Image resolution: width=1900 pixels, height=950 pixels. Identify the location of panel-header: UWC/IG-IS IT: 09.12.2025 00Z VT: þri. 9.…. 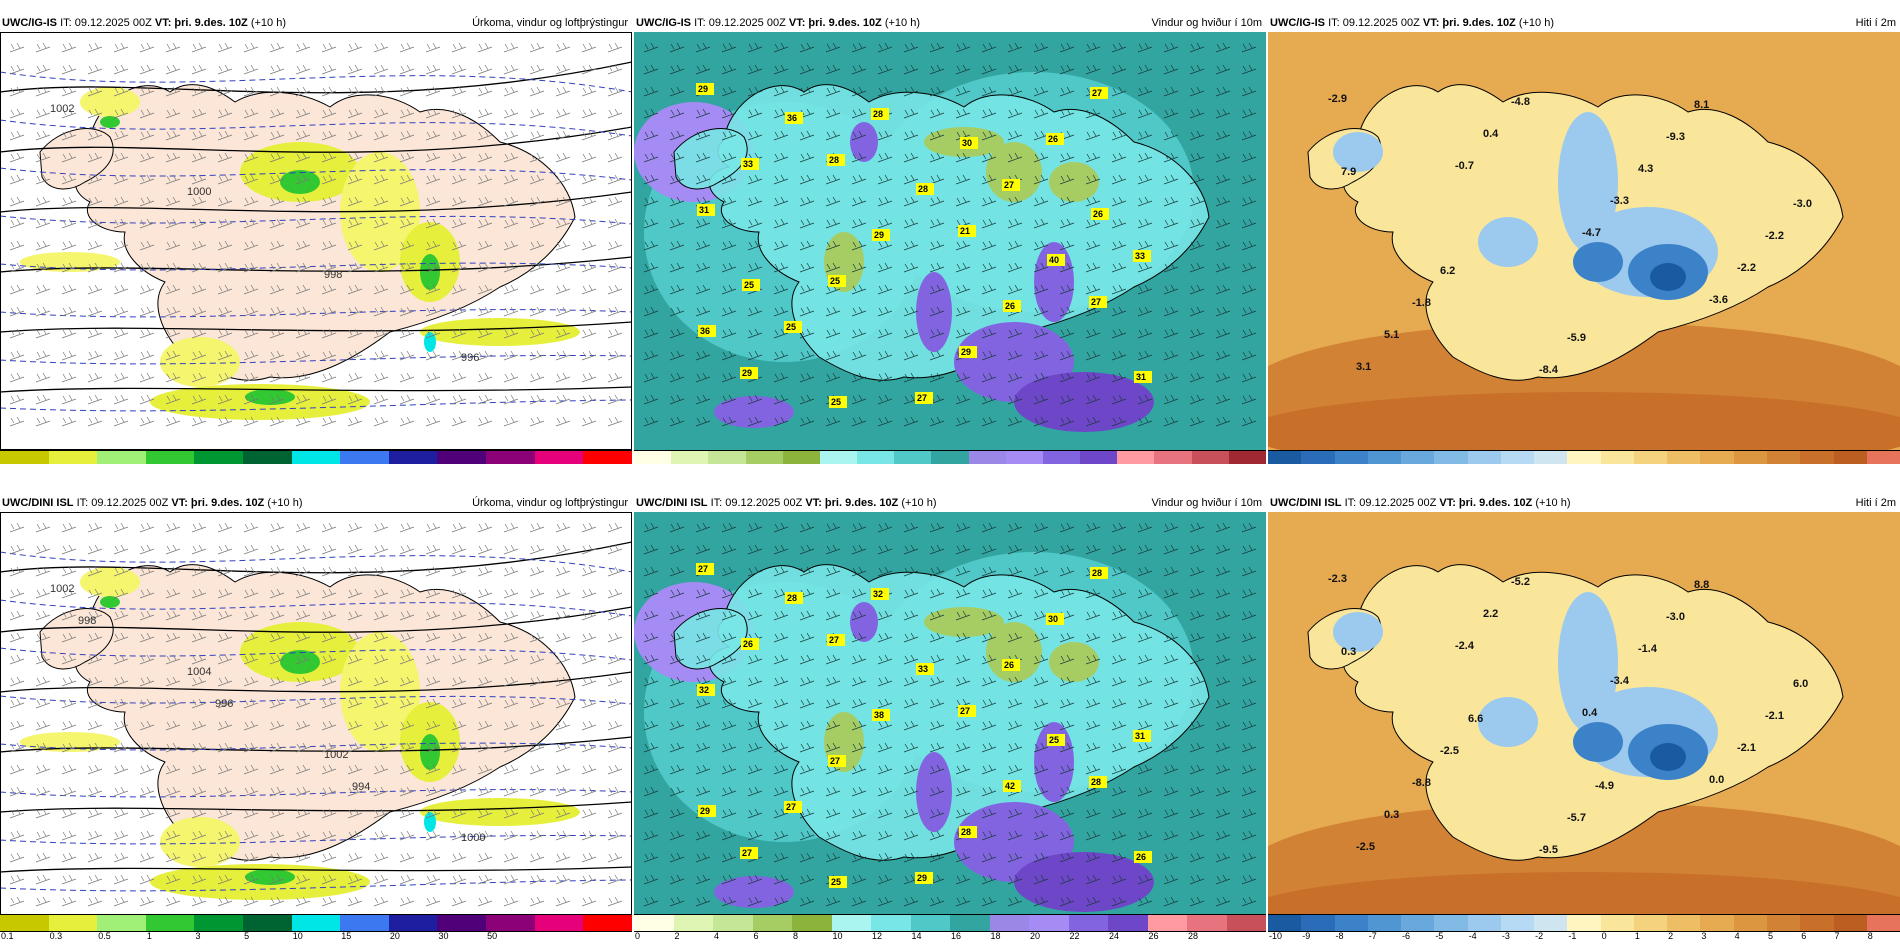
(950, 23).